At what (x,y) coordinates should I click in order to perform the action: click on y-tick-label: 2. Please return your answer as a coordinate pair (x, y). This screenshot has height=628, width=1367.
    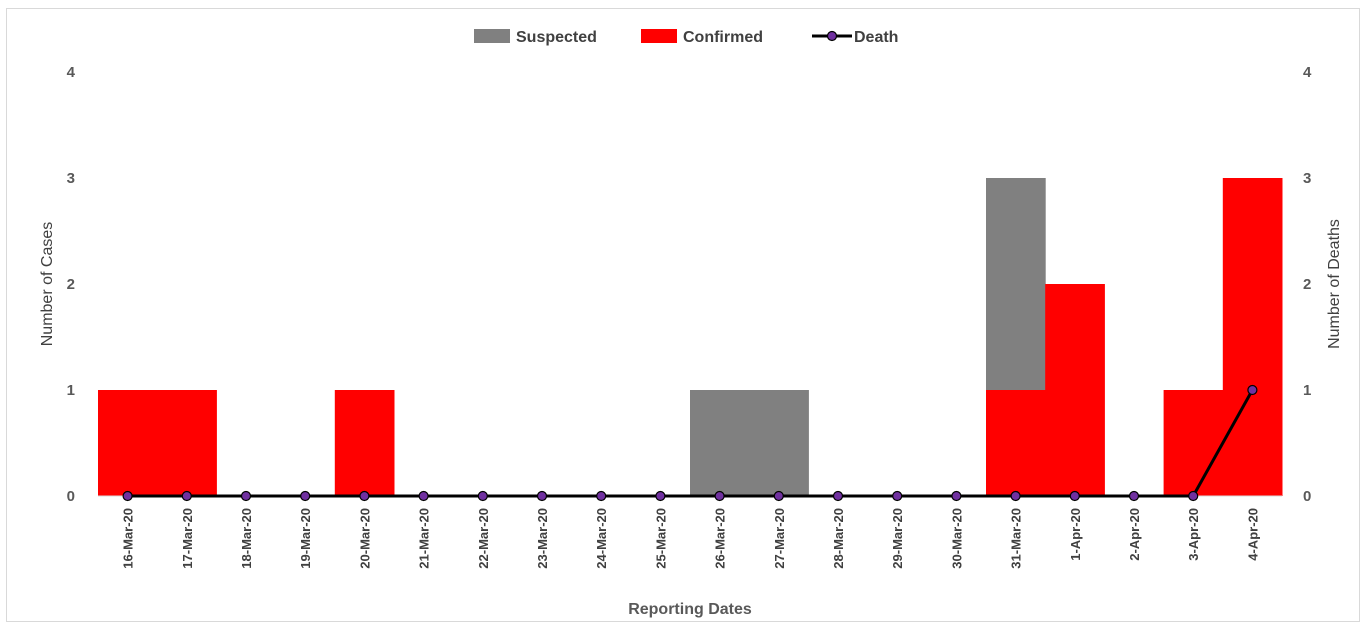
    Looking at the image, I should click on (71, 284).